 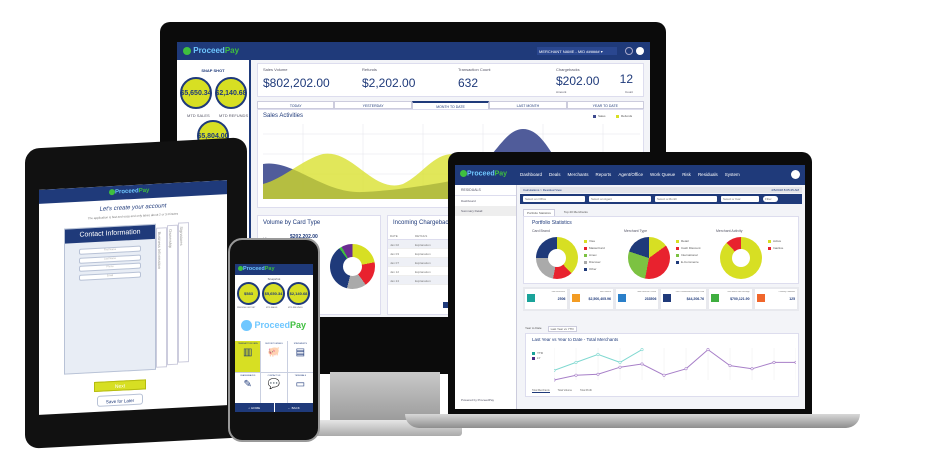 What do you see at coordinates (213, 70) in the screenshot?
I see `snapshot-title: SNAP SHOT` at bounding box center [213, 70].